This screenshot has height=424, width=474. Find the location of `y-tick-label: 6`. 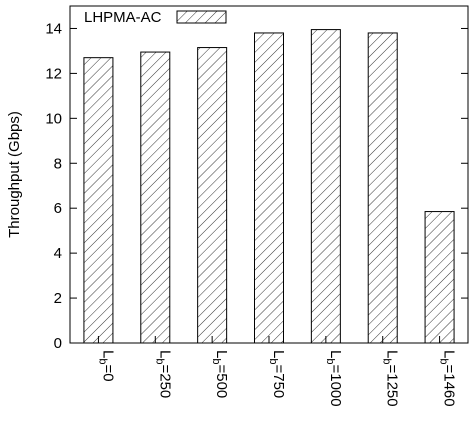

y-tick-label: 6 is located at coordinates (58, 208).